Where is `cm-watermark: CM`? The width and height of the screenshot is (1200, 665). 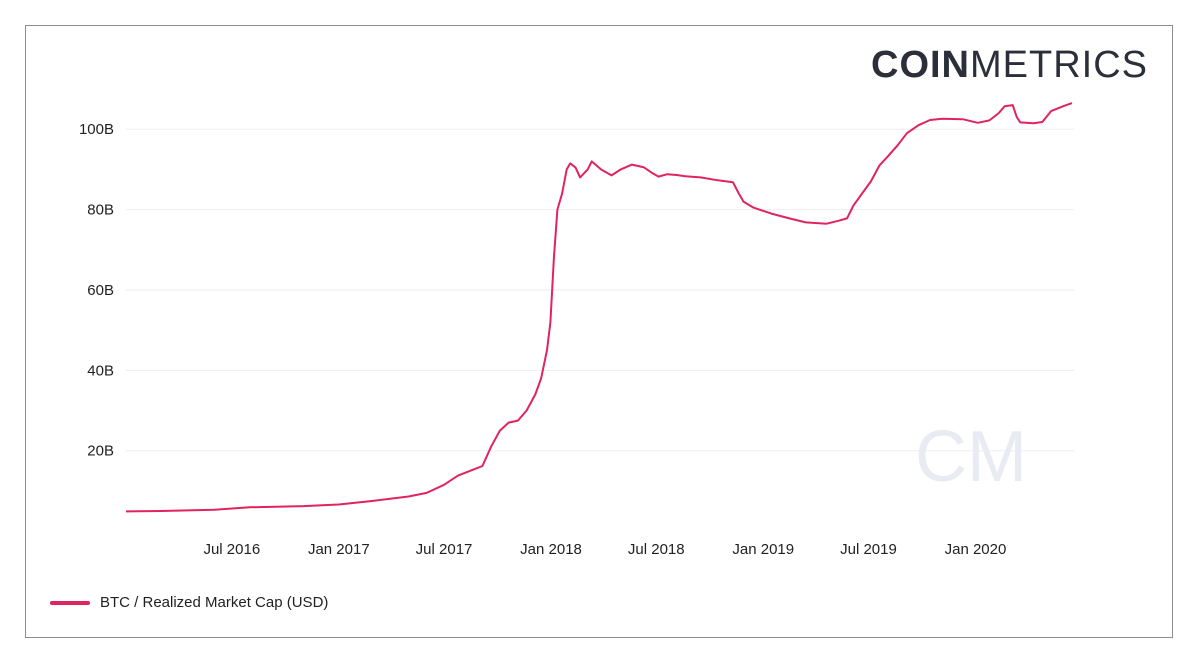 cm-watermark: CM is located at coordinates (971, 457).